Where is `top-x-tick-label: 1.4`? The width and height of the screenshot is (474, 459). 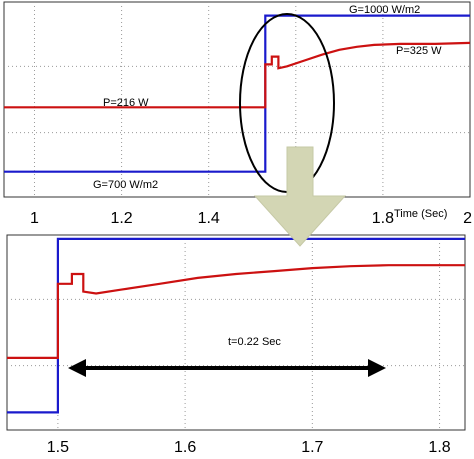 top-x-tick-label: 1.4 is located at coordinates (209, 218).